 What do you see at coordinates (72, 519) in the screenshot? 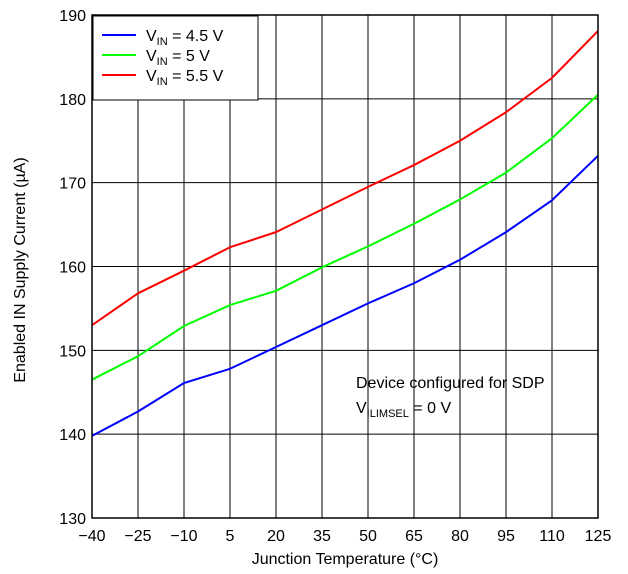
I see `y-tick-label: 130` at bounding box center [72, 519].